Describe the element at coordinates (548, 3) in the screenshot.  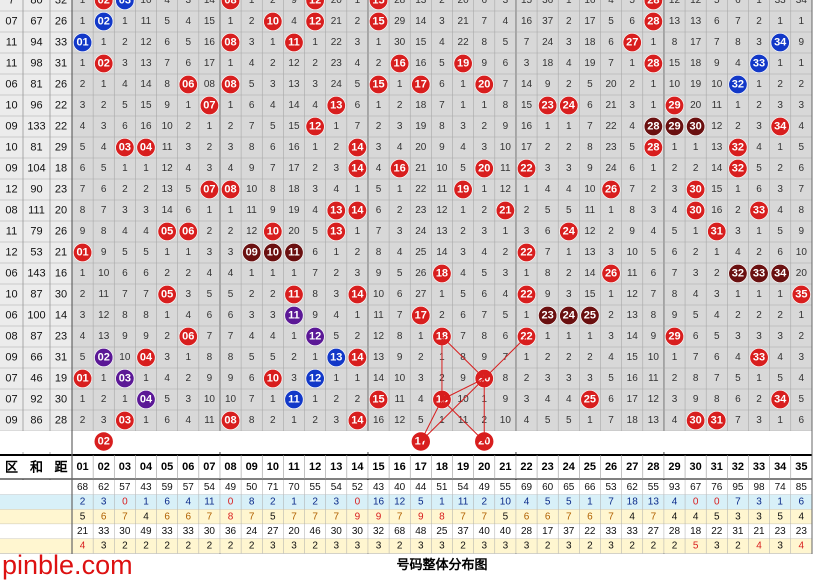
I see `omission-value: 36` at that location.